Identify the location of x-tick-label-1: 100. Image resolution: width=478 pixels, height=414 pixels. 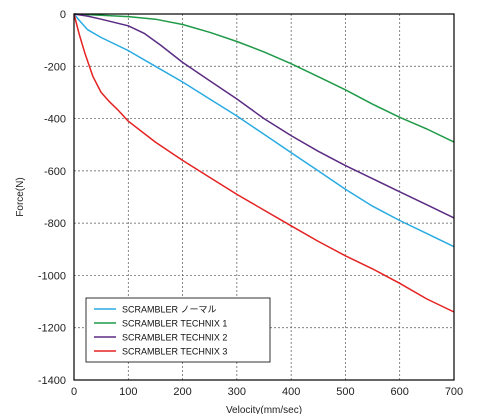
(128, 392).